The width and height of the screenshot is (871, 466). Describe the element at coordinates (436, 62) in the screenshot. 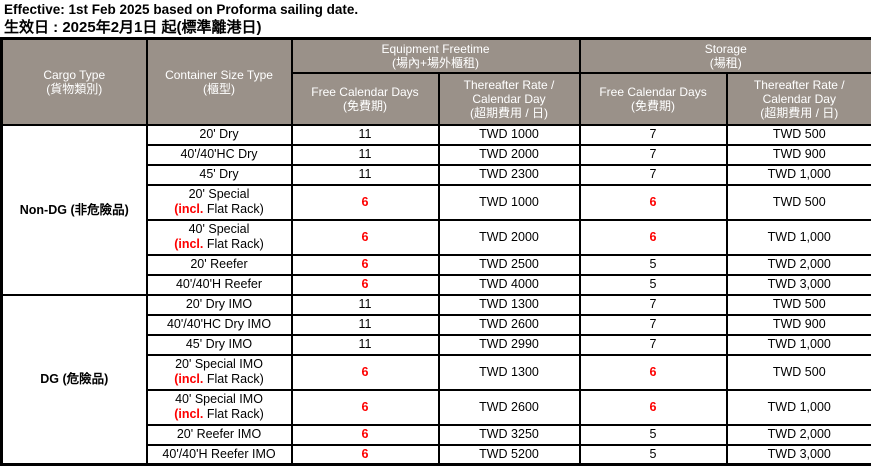

I see `header-equipment-freetime-zh: (場內+場外櫃租)` at that location.